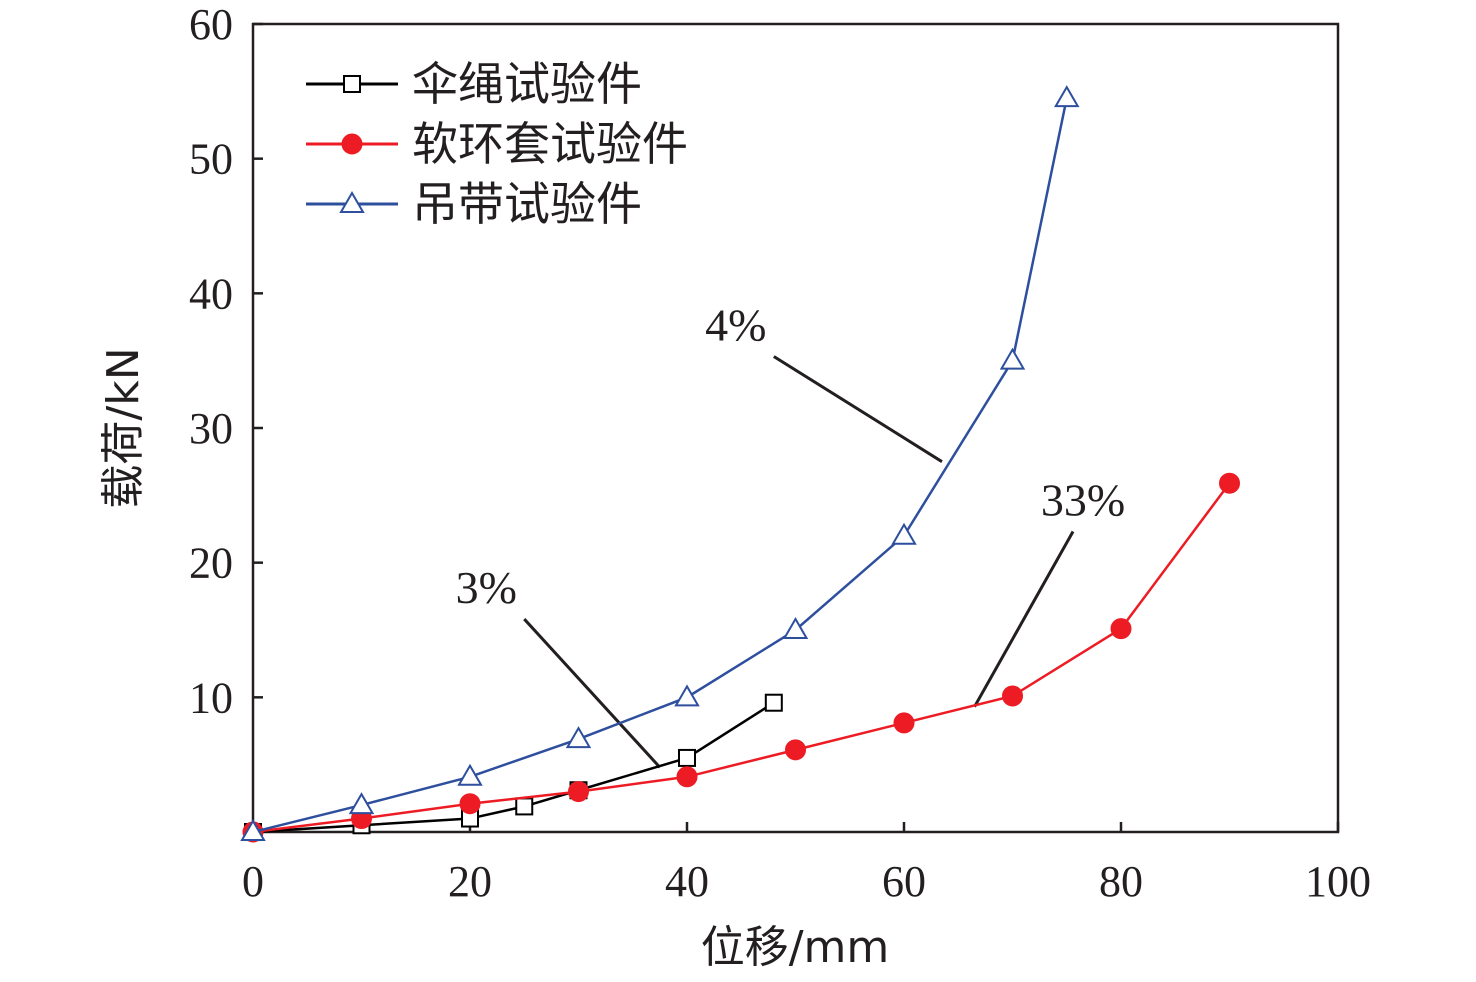 The image size is (1476, 982). What do you see at coordinates (904, 881) in the screenshot?
I see `x-tick-label: 60` at bounding box center [904, 881].